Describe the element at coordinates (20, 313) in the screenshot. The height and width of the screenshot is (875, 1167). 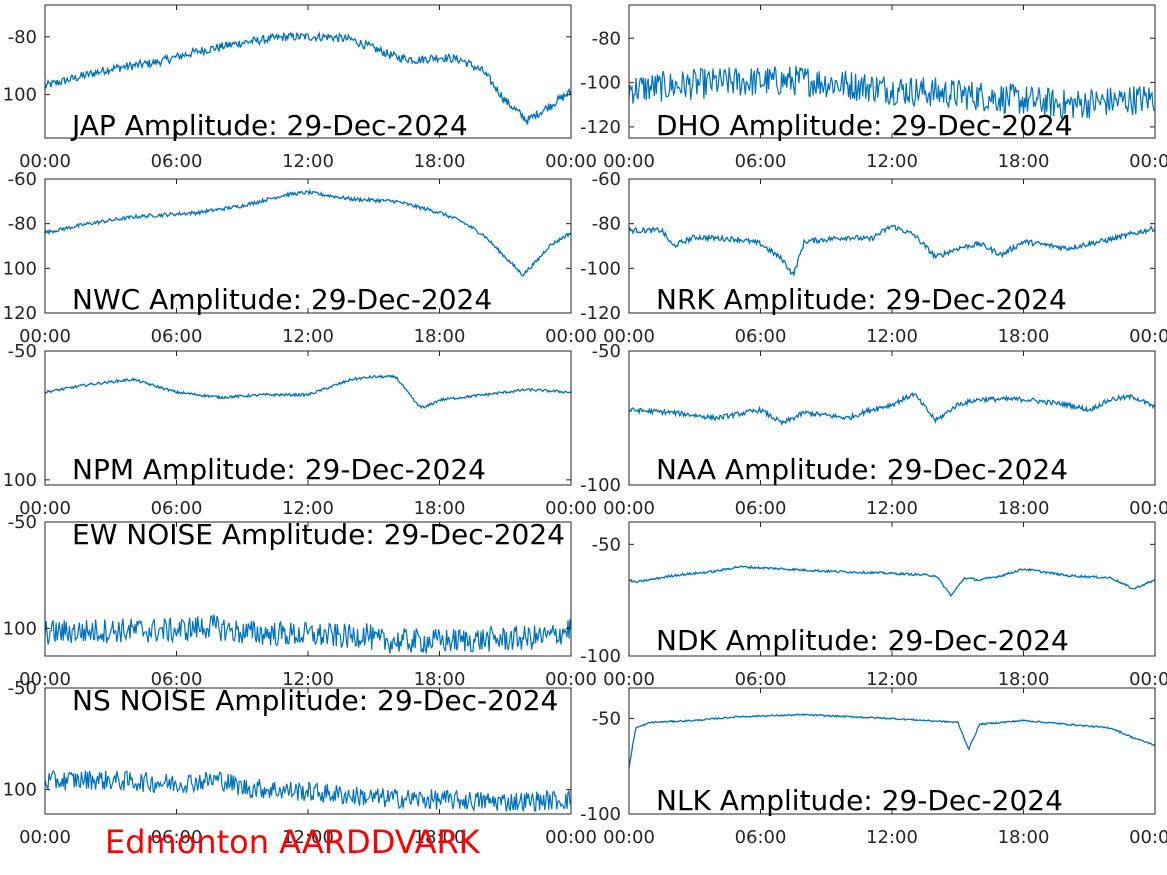
I see `y-tick-label: 120` at that location.